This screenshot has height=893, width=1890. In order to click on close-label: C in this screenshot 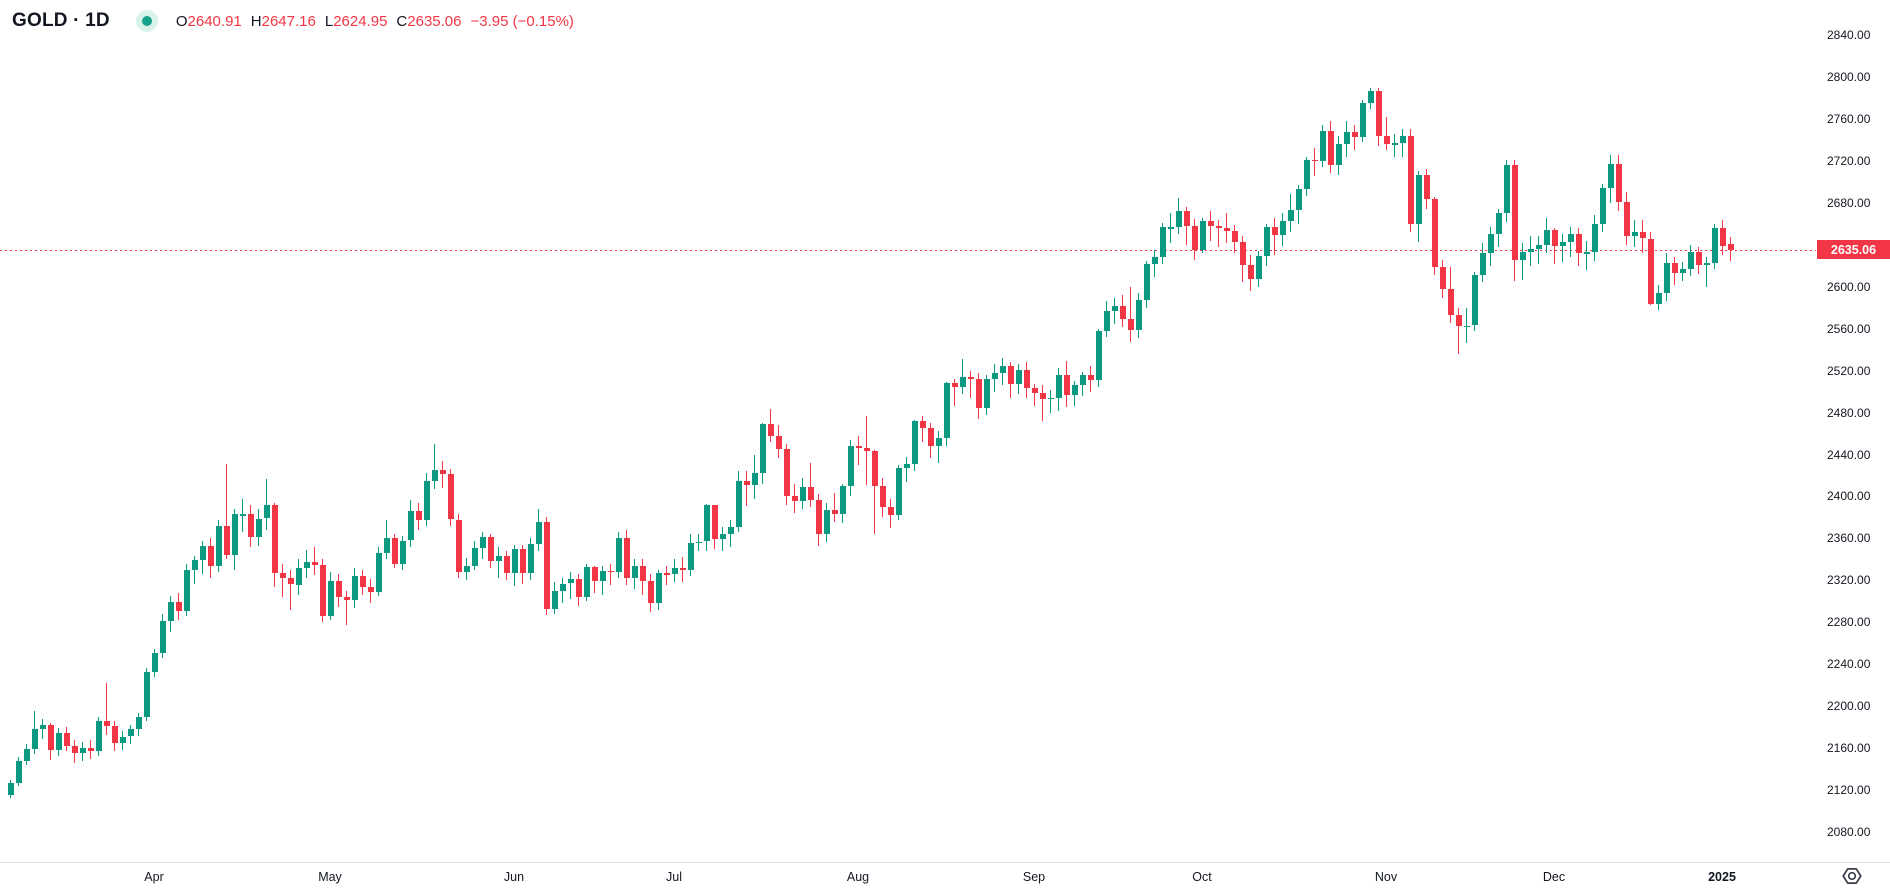, I will do `click(402, 21)`.